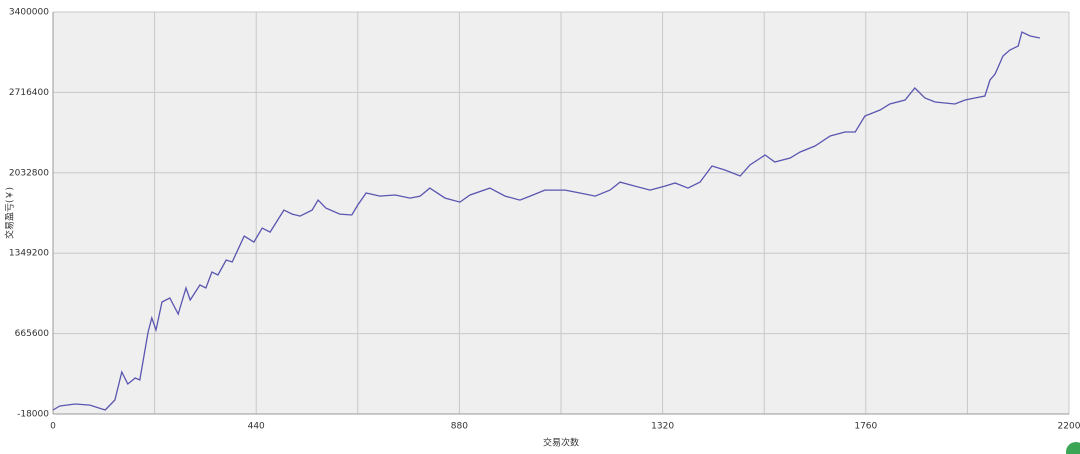  I want to click on x-axis-label: 交易次数, so click(561, 443).